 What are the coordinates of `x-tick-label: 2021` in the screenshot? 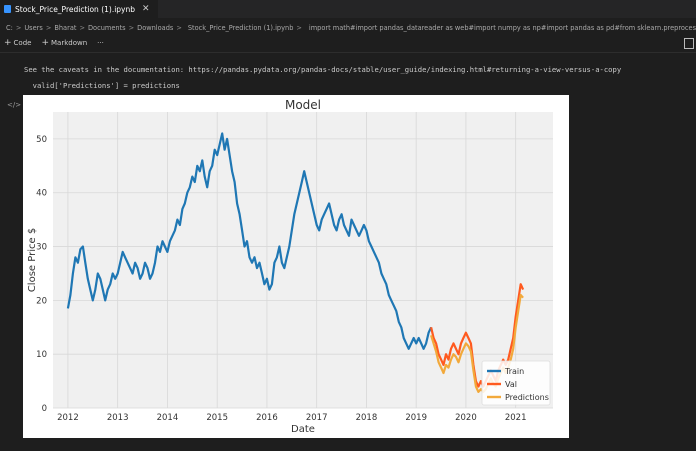 It's located at (516, 418).